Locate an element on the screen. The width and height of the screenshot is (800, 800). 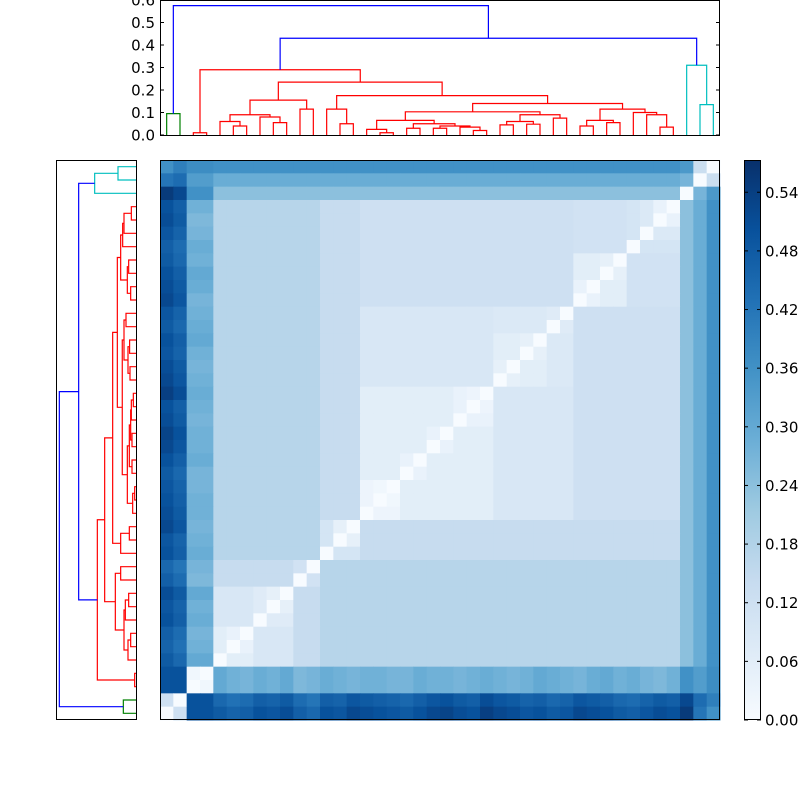
left-dendrogram-link is located at coordinates (132, 373).